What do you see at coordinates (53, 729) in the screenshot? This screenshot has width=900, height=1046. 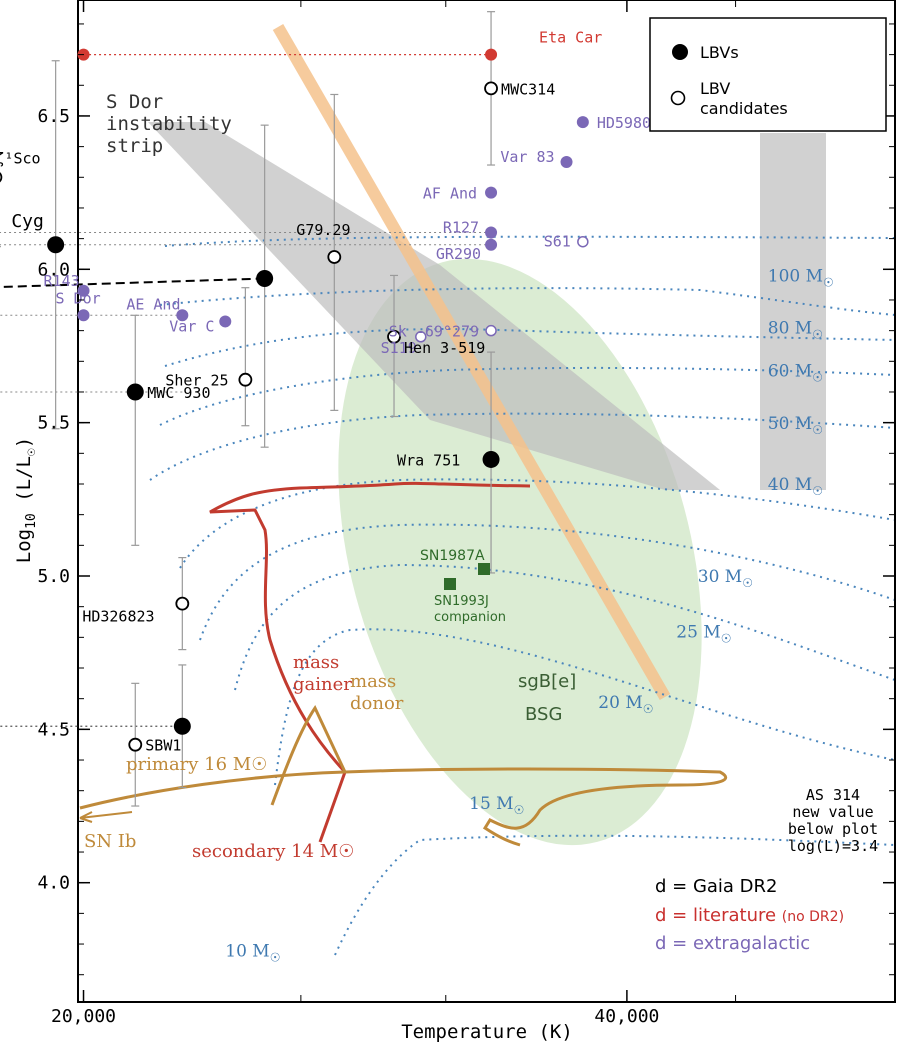 I see `y-tick-label: 4.5` at bounding box center [53, 729].